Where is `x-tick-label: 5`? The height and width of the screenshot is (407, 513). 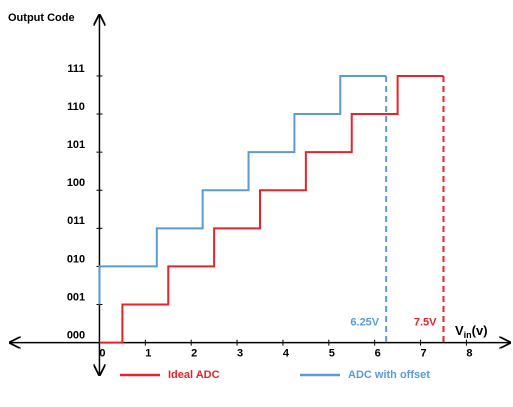
x-tick-label: 5 is located at coordinates (332, 354).